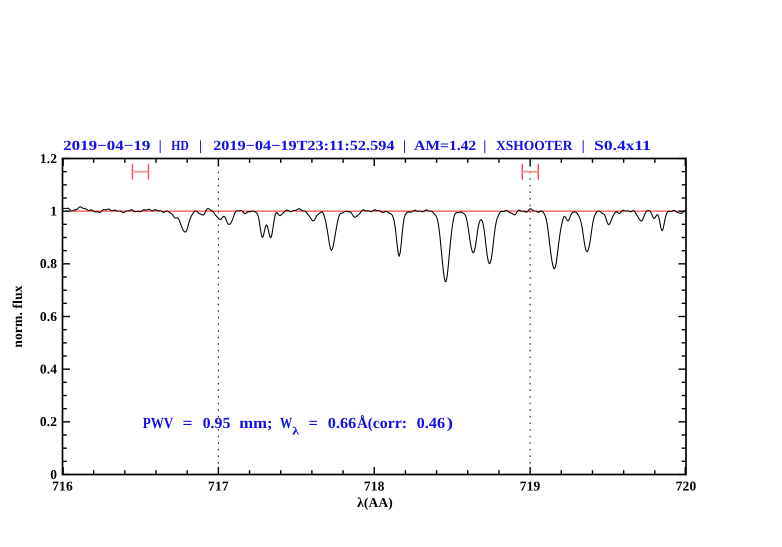 Image resolution: width=782 pixels, height=547 pixels. What do you see at coordinates (375, 502) in the screenshot?
I see `svg-text: λ(AA)` at bounding box center [375, 502].